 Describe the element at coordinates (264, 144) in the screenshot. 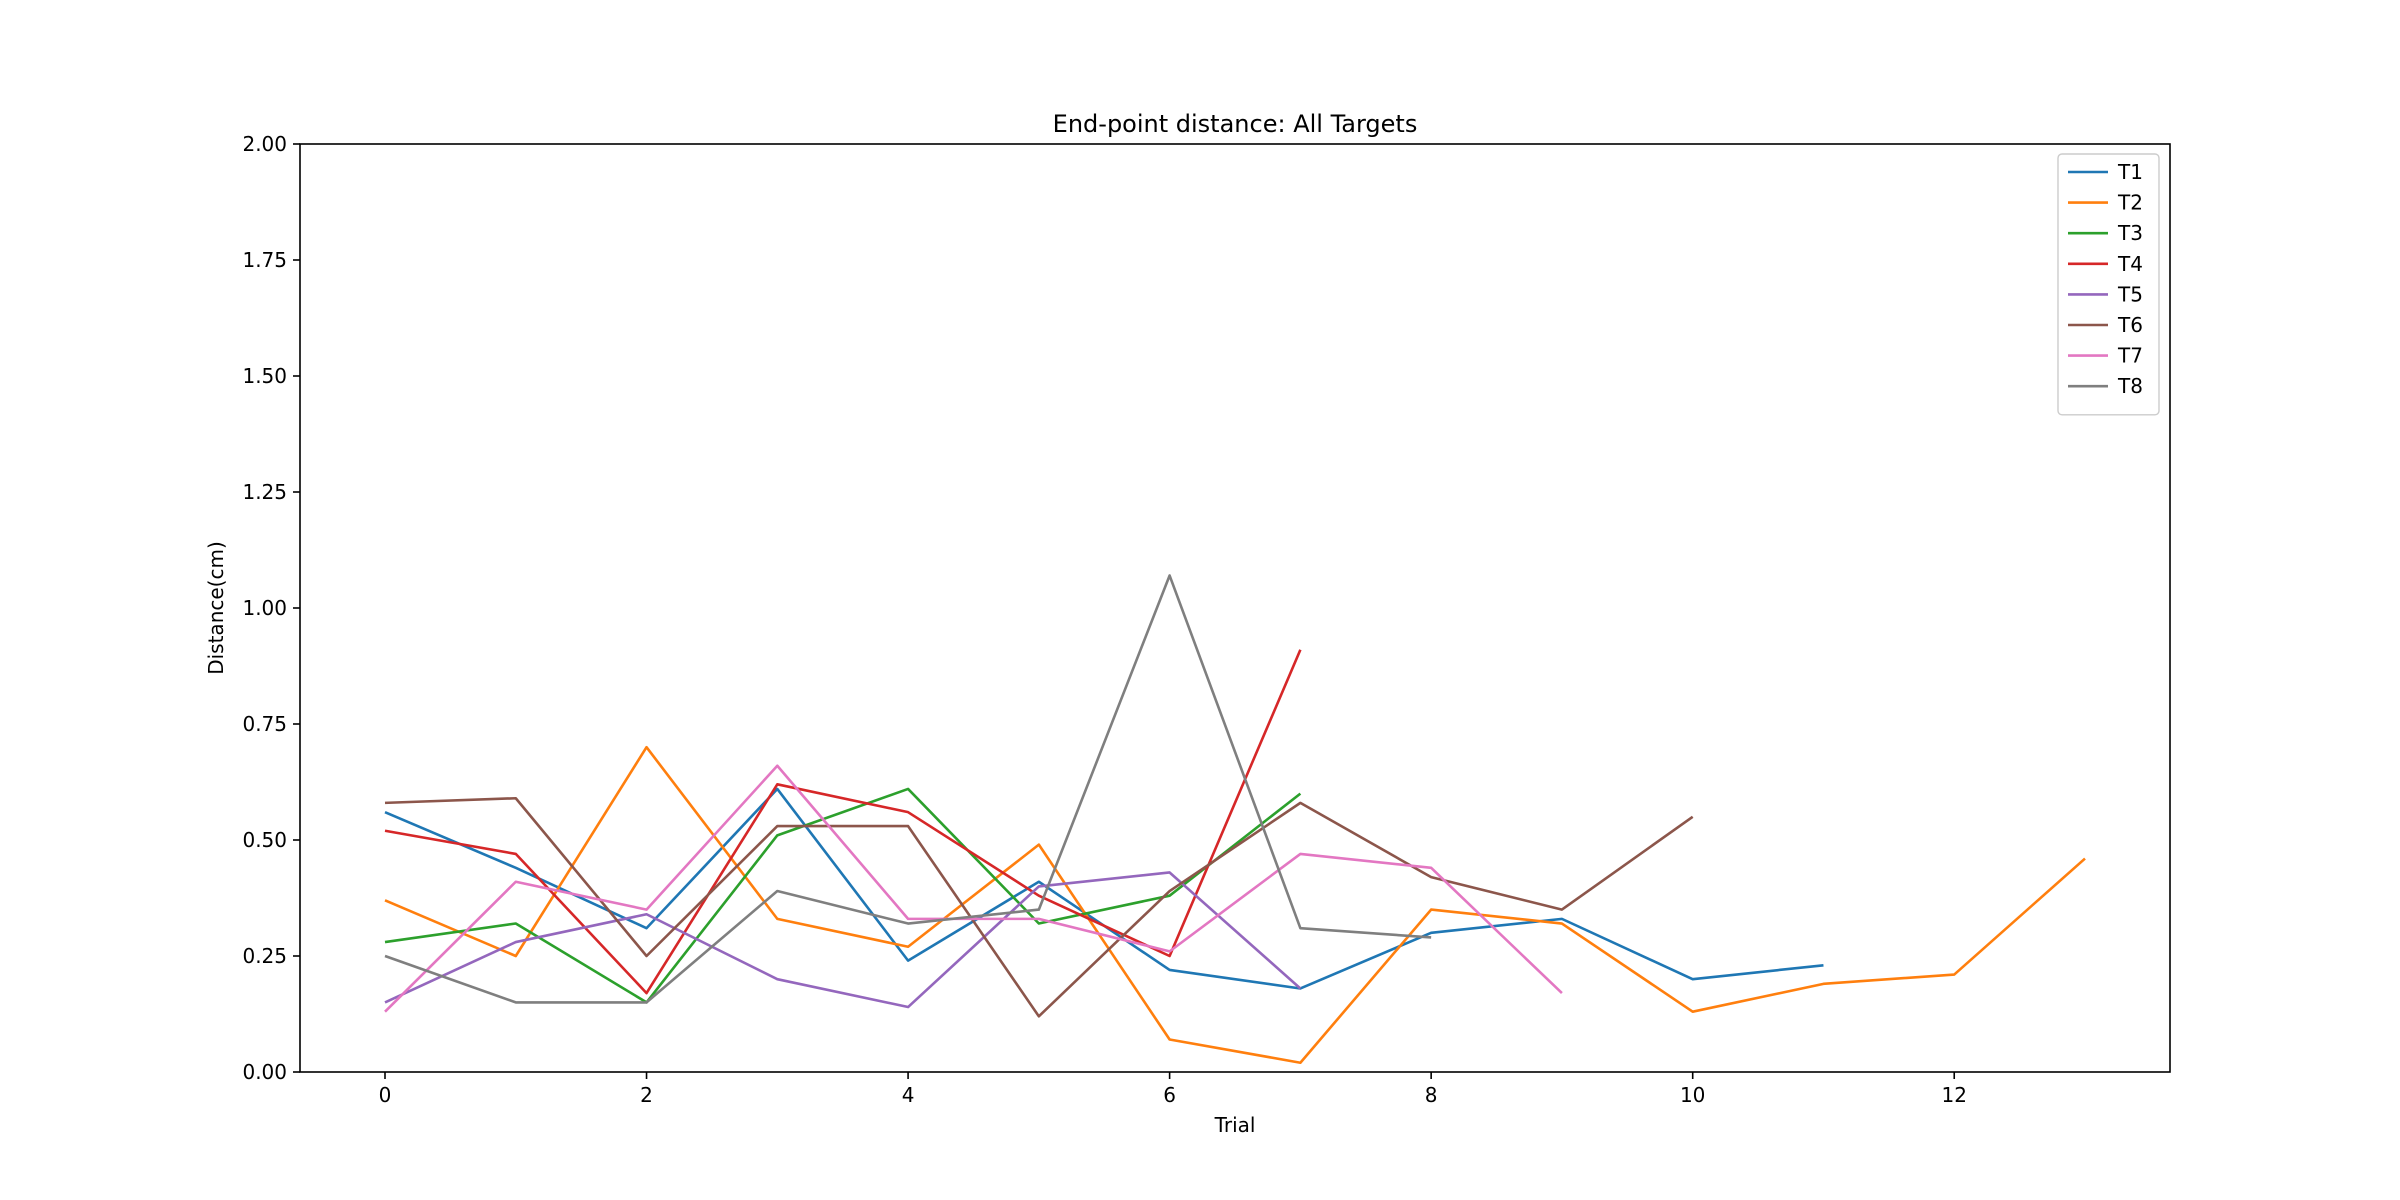

I see `y-tick-label: 2.00` at that location.